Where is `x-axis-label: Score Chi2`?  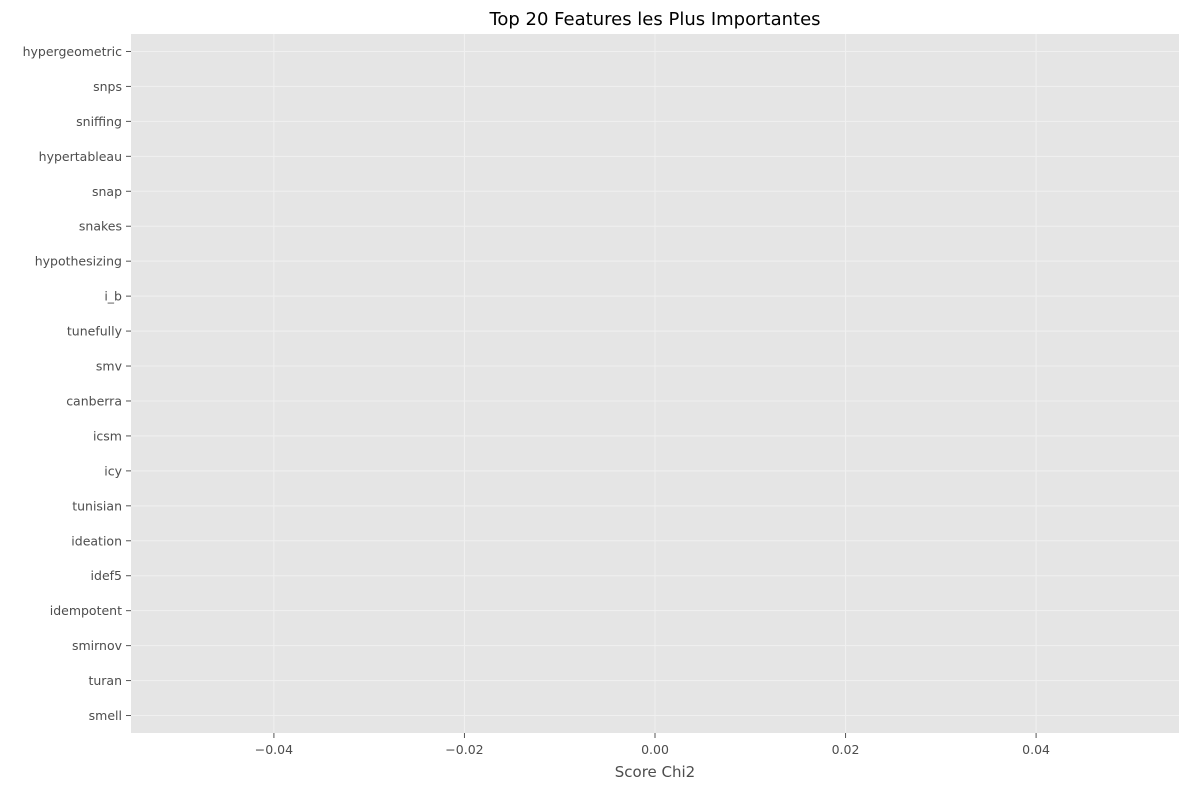
x-axis-label: Score Chi2 is located at coordinates (655, 772).